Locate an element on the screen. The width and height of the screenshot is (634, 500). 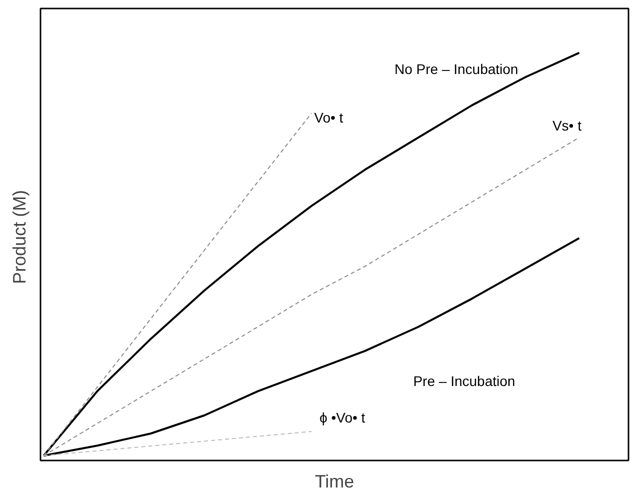
series-label: No Pre – Incubation is located at coordinates (456, 68).